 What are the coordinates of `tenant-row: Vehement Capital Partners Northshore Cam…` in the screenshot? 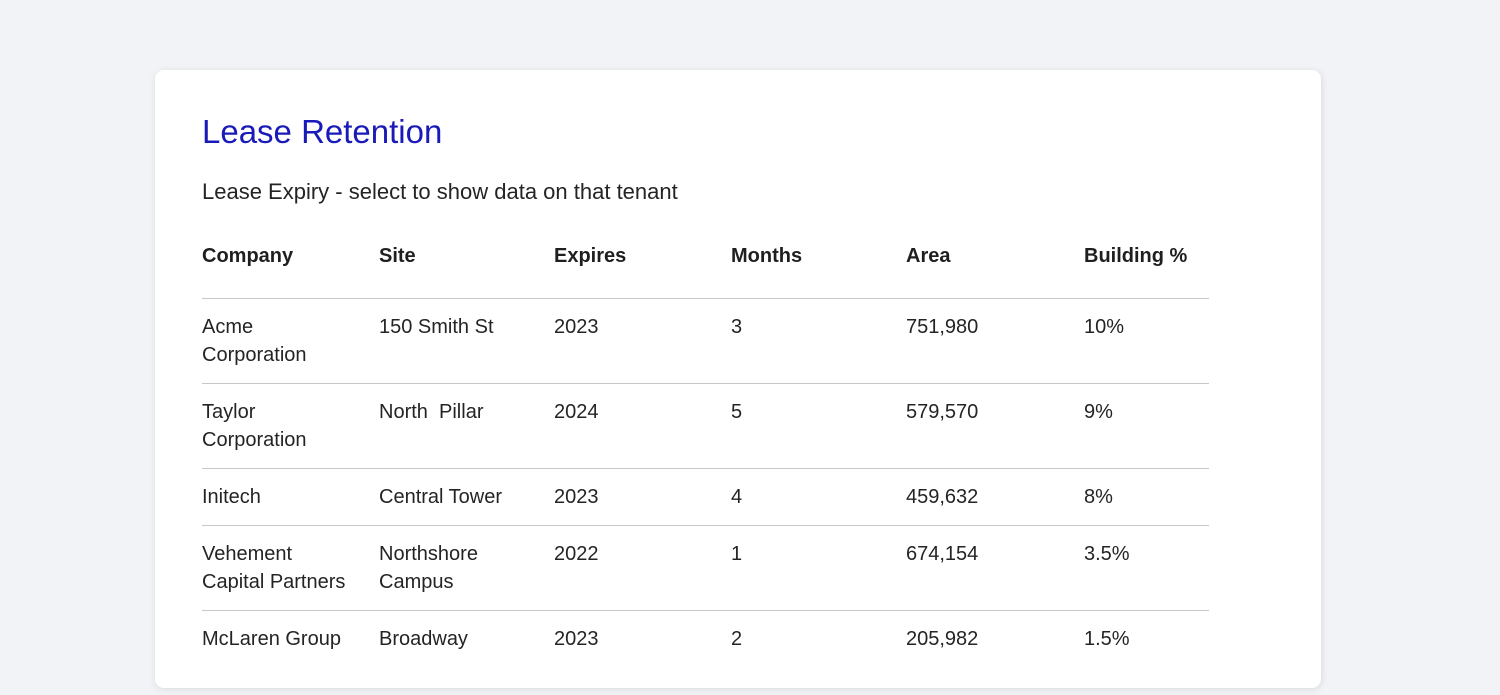 It's located at (705, 568).